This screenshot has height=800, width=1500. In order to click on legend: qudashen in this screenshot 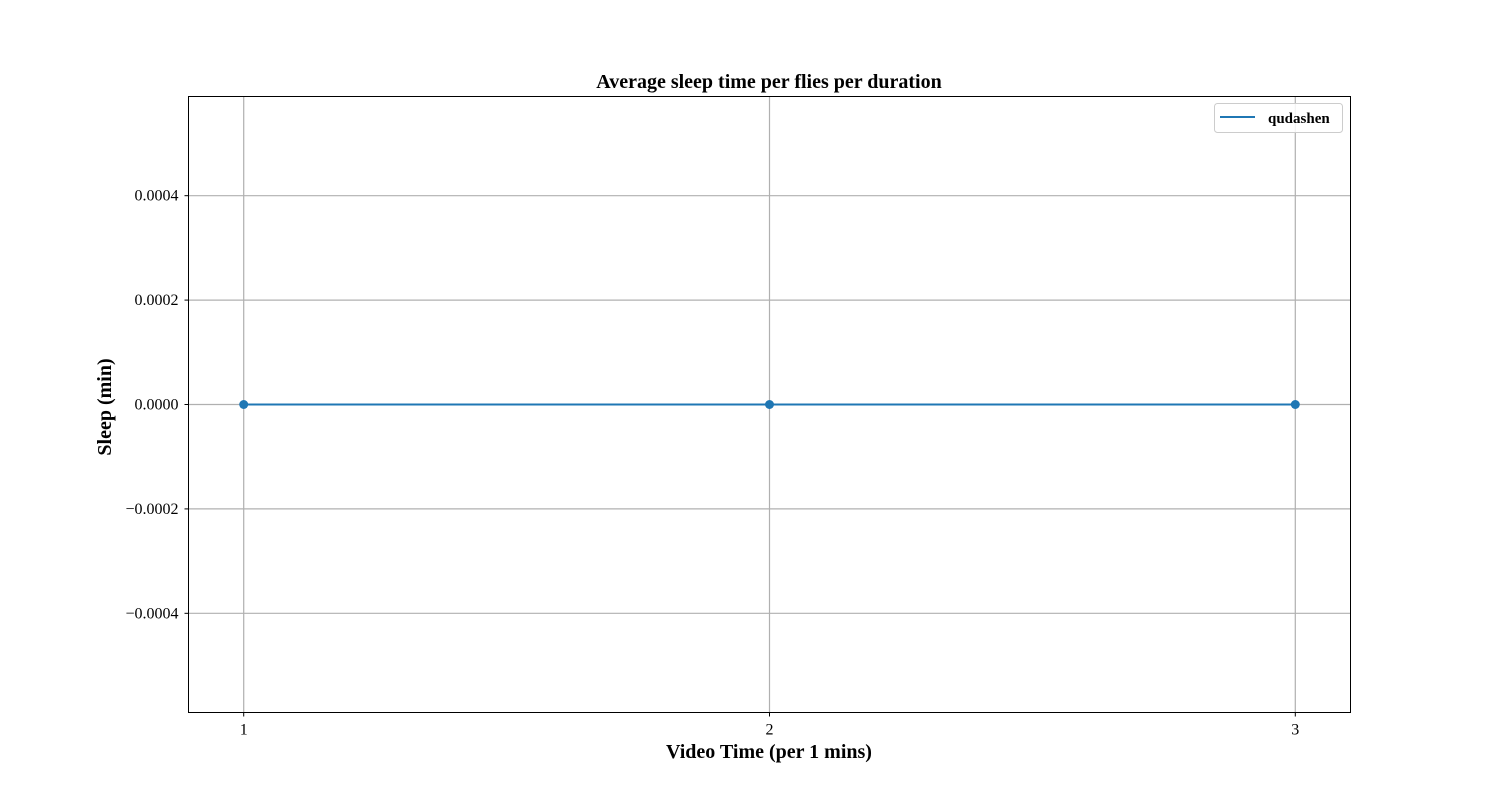, I will do `click(1278, 118)`.